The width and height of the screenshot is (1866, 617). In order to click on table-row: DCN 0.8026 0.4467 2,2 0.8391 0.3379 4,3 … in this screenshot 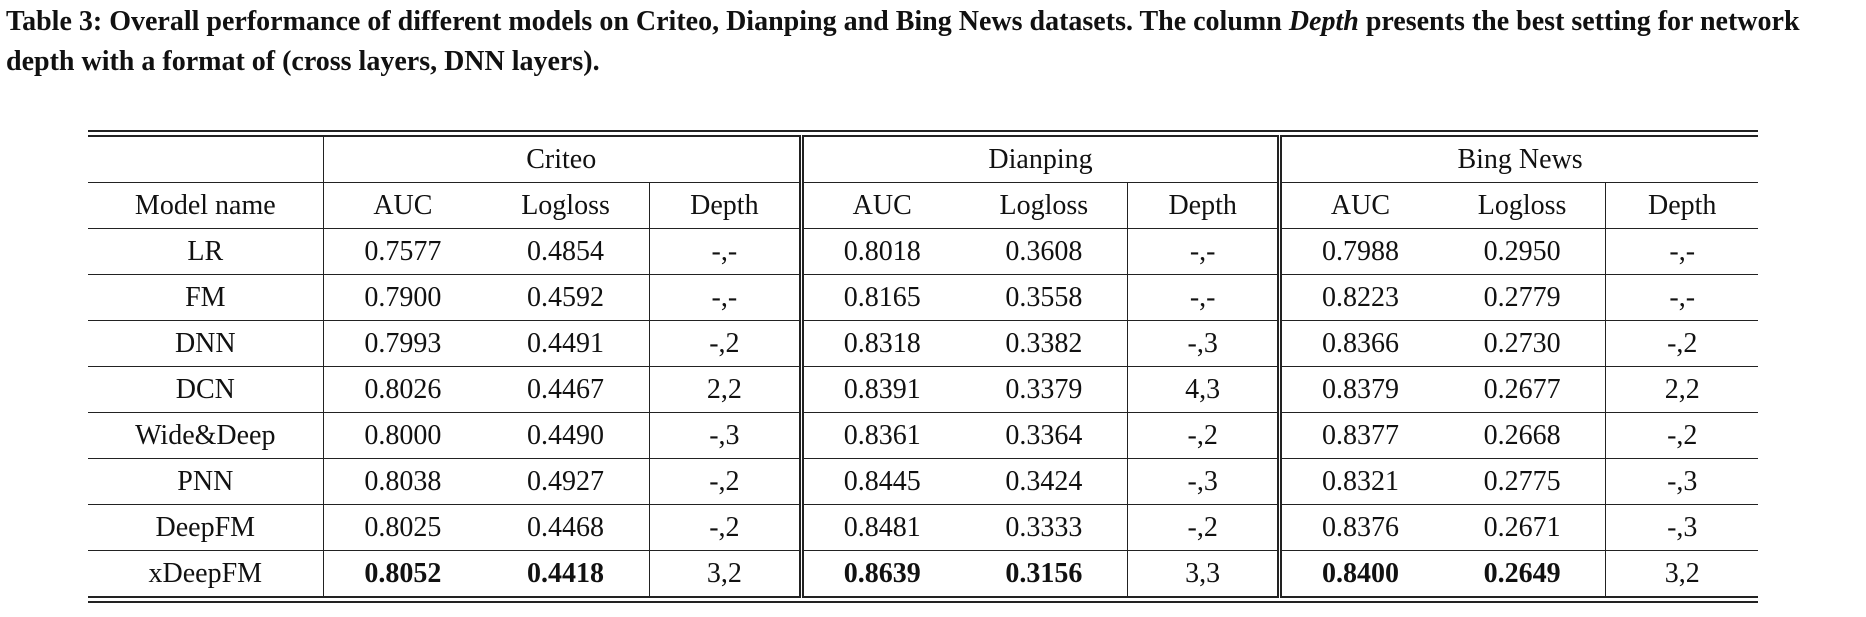, I will do `click(923, 389)`.